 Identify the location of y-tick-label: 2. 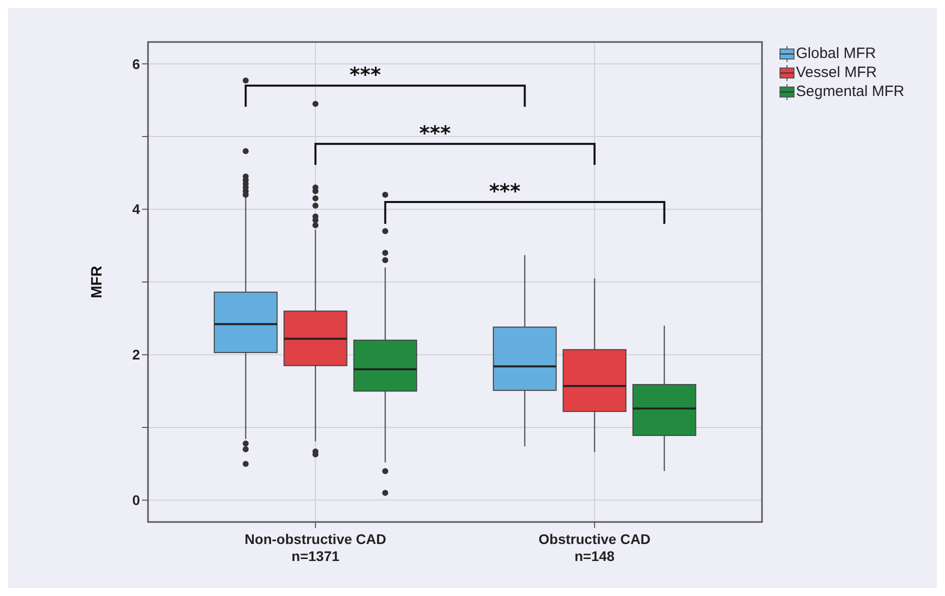
(136, 354).